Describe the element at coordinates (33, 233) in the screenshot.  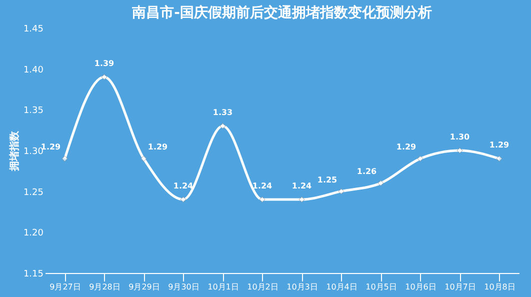
I see `y-tick-label: 1.20` at that location.